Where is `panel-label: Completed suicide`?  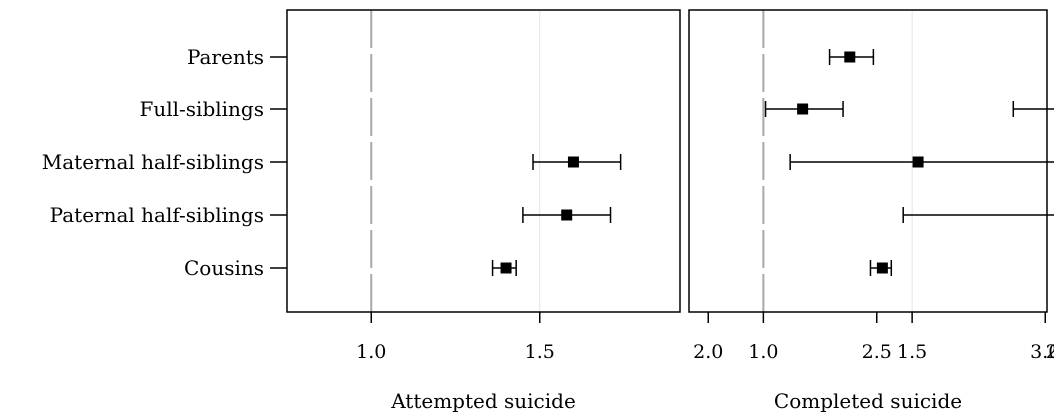 panel-label: Completed suicide is located at coordinates (868, 401).